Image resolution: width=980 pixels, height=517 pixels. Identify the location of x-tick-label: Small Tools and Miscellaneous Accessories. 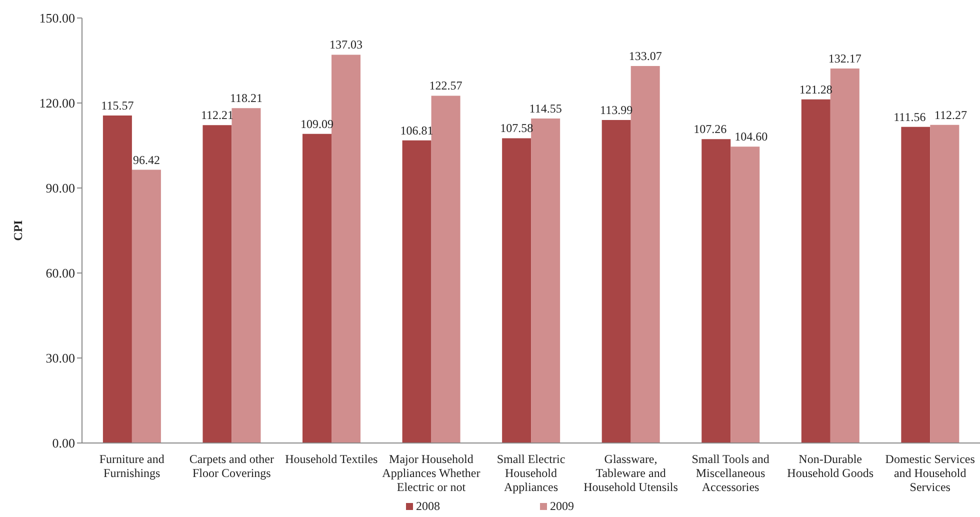
(731, 473).